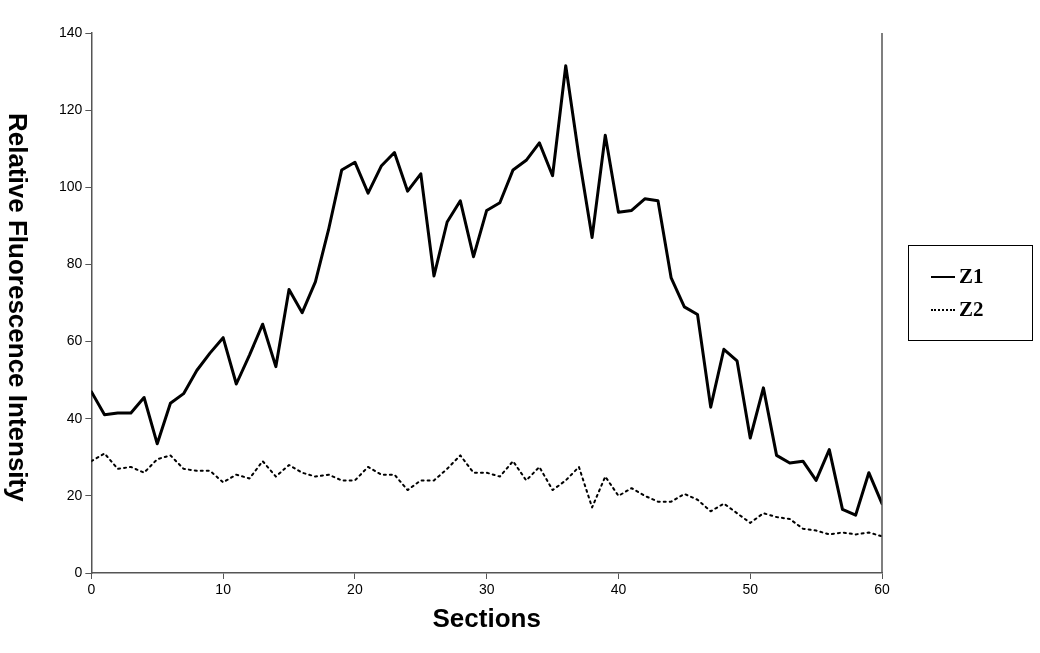 This screenshot has height=653, width=1040. I want to click on y-tick-label: 40, so click(74, 417).